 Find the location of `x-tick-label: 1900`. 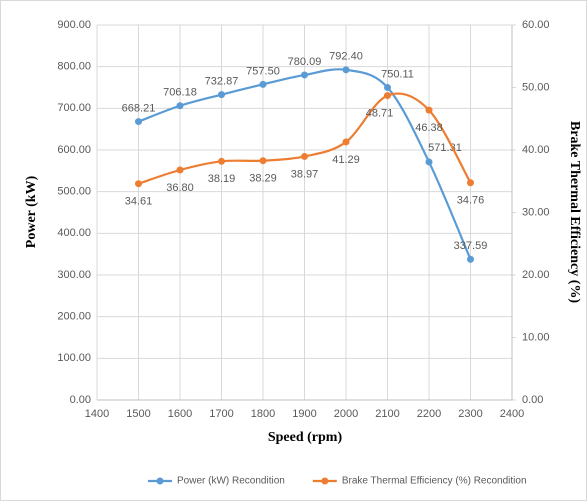

x-tick-label: 1900 is located at coordinates (304, 414).